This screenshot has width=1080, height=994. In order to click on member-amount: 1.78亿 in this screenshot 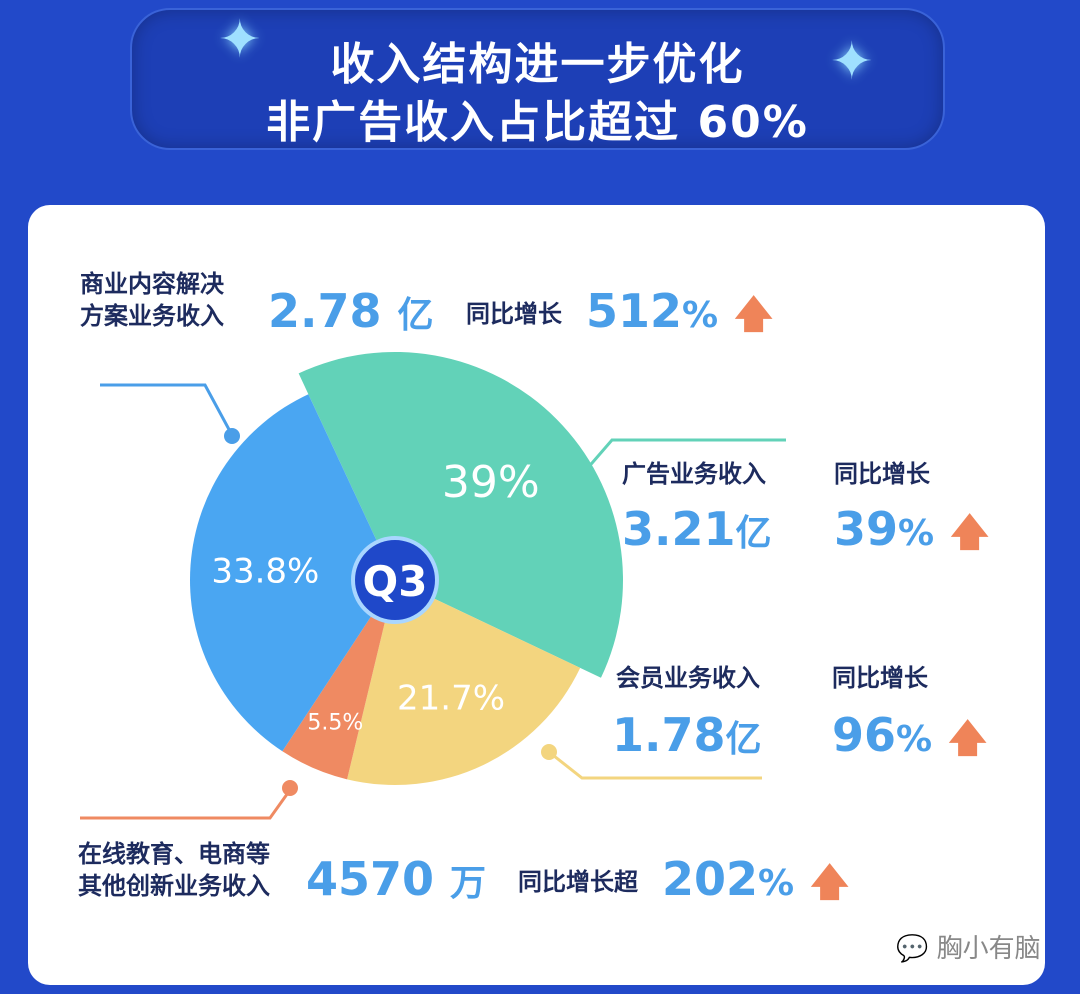, I will do `click(687, 735)`.